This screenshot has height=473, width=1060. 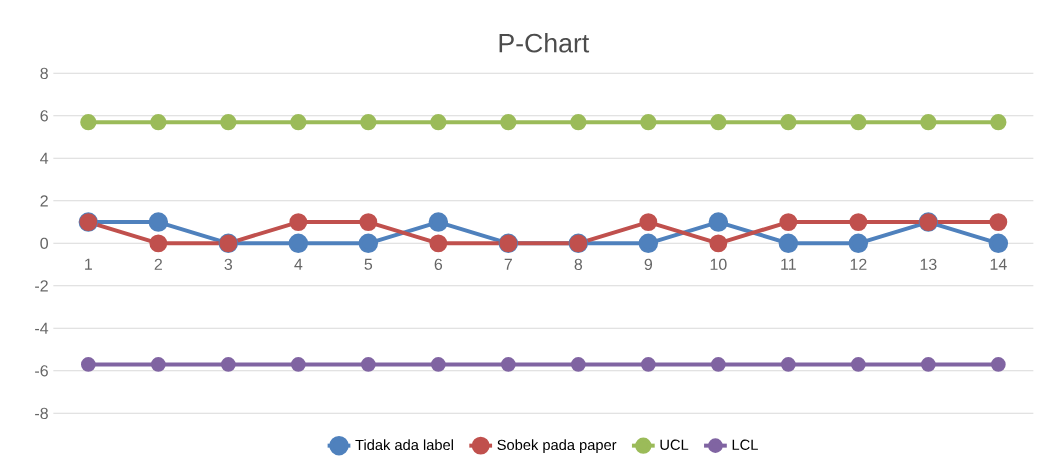 I want to click on y-tick-label: 8, so click(x=44, y=73).